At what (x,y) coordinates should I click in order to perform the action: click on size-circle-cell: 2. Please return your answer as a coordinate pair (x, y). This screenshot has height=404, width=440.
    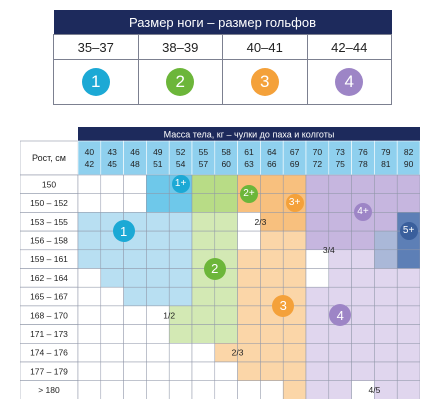
    Looking at the image, I should click on (180, 82).